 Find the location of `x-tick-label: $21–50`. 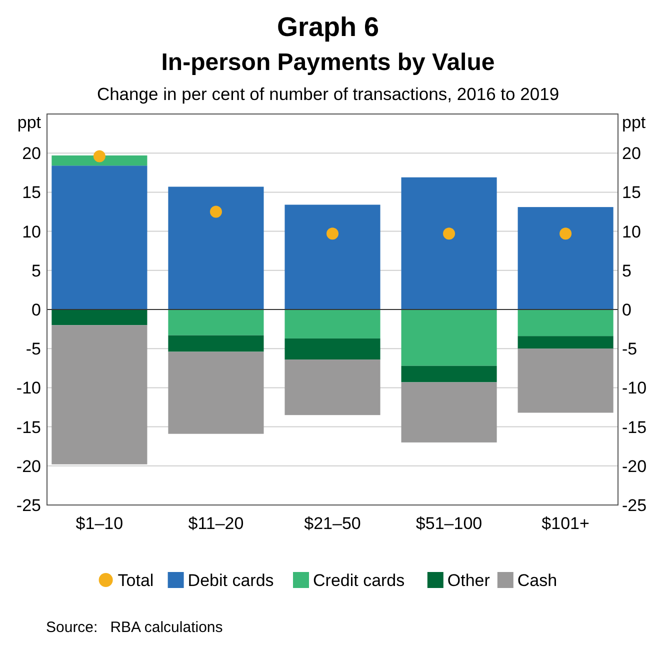

x-tick-label: $21–50 is located at coordinates (332, 523).